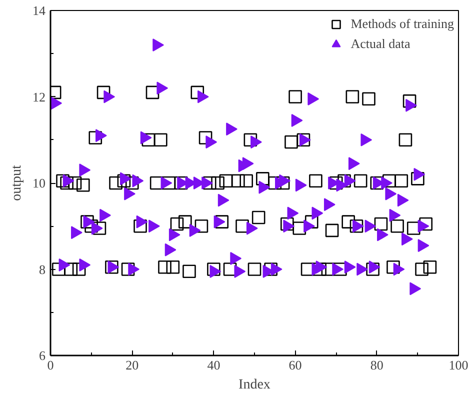  Describe the element at coordinates (132, 365) in the screenshot. I see `x-tick-label: 20` at that location.